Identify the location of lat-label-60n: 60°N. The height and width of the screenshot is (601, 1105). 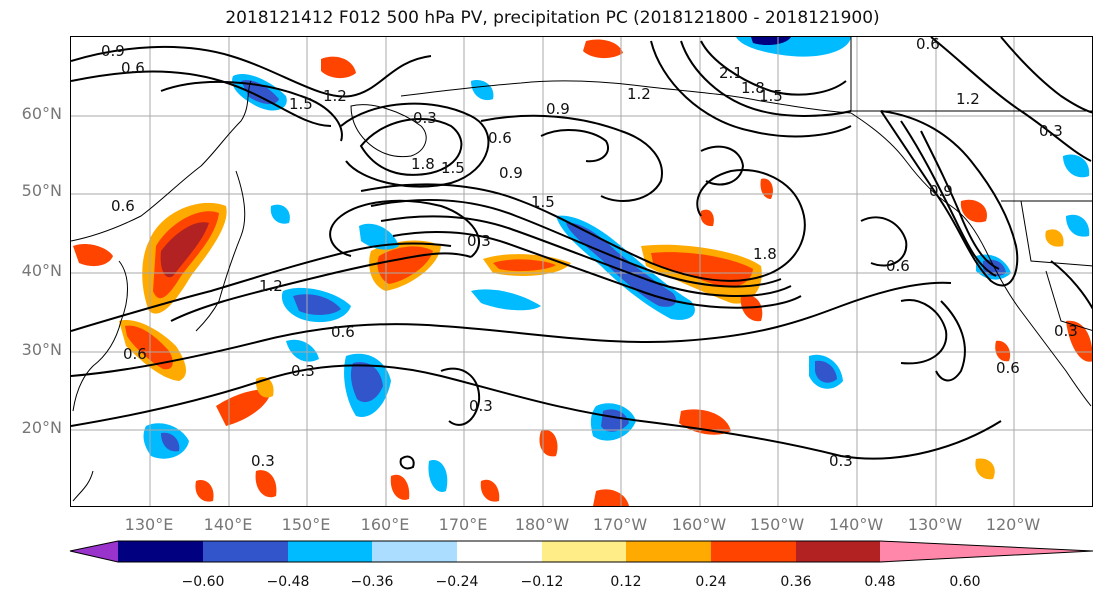
(41, 113).